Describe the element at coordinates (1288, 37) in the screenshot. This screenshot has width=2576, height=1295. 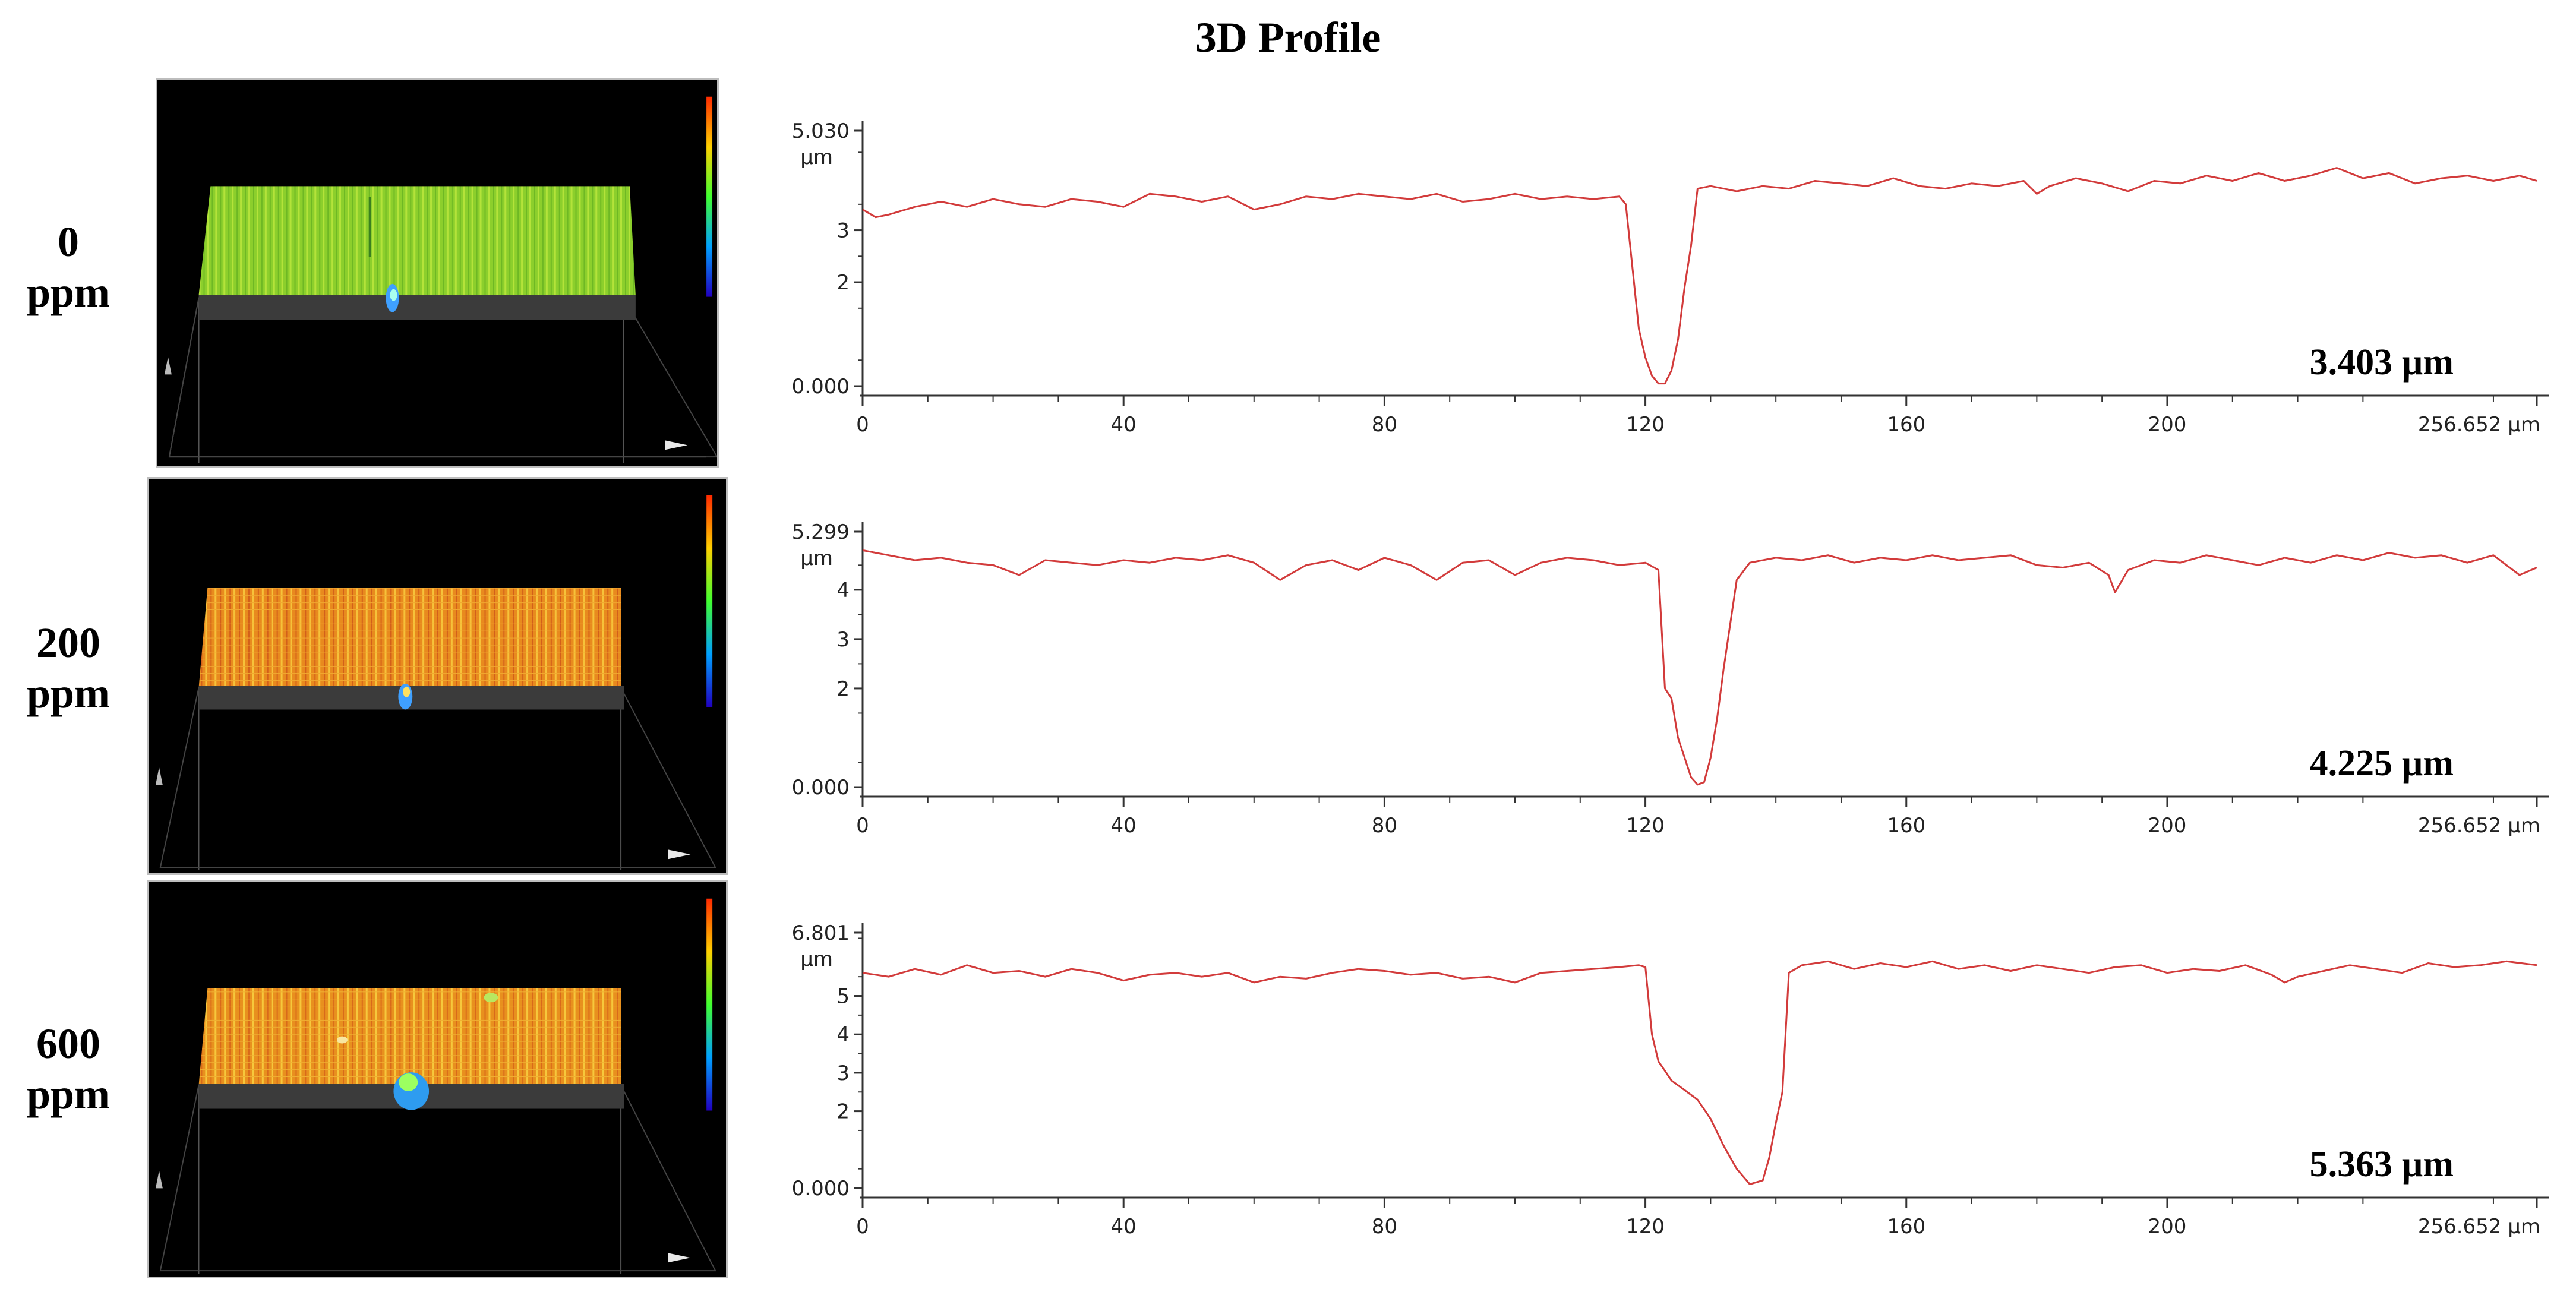
I see `figure-title: 3D Profile` at that location.